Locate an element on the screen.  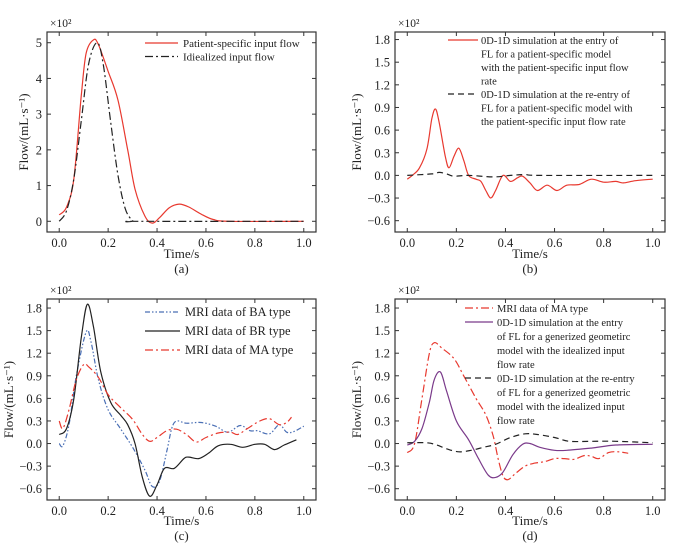
legend-label-line: MRI data of MA type is located at coordinates (542, 309).